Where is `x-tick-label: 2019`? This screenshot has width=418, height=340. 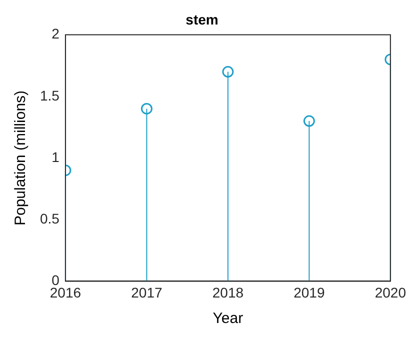
x-tick-label: 2019 is located at coordinates (309, 292).